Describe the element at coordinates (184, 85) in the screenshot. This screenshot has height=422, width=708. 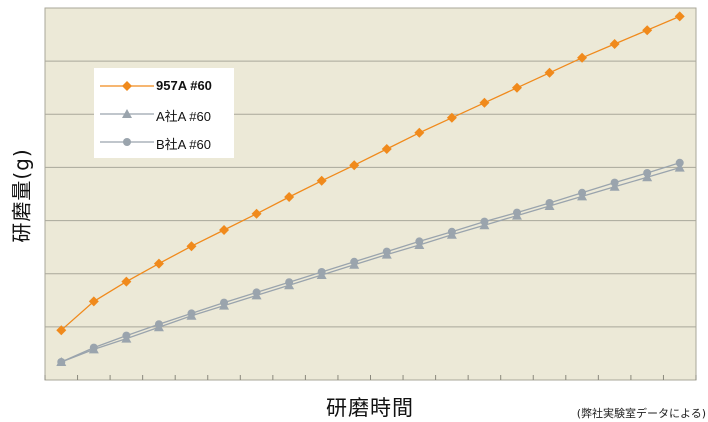
I see `legend-label-957a: 957A #60` at that location.